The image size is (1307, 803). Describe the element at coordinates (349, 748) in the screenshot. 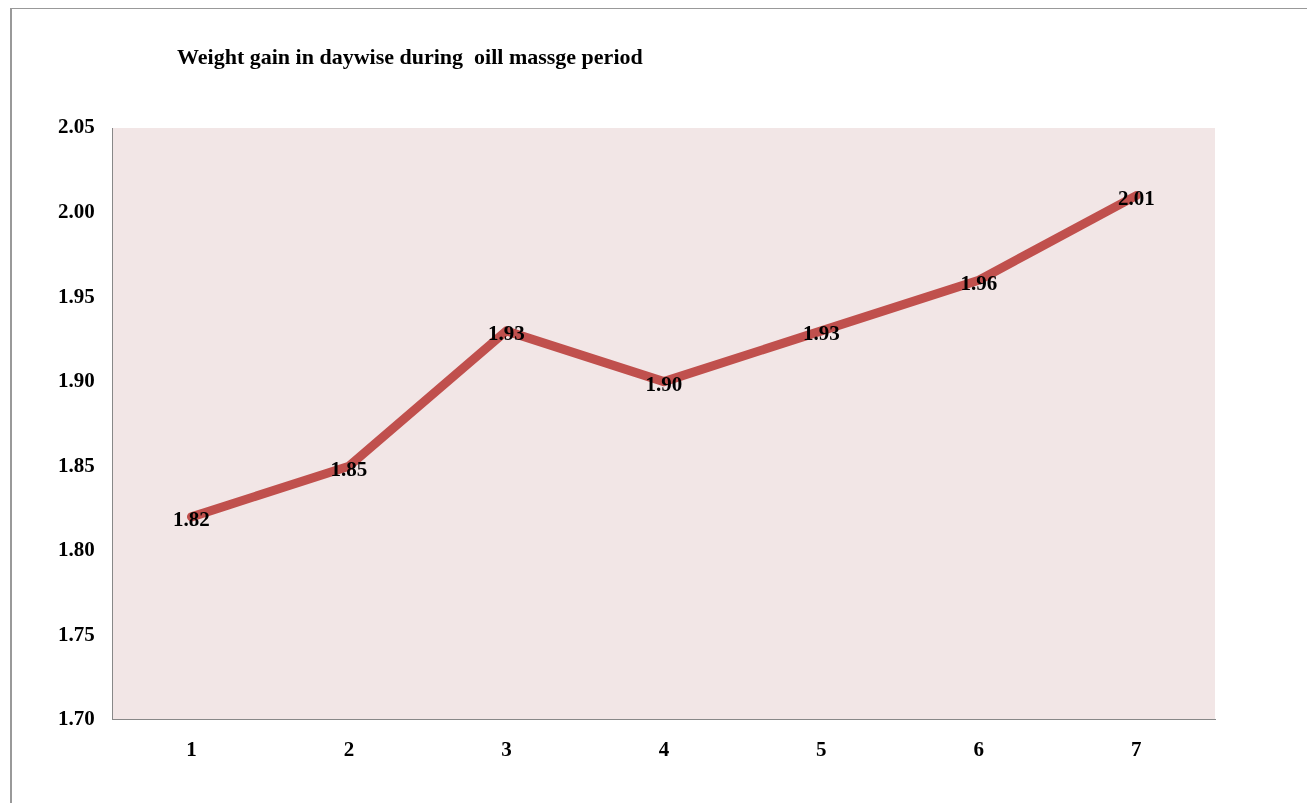

I see `x-tick-label: 2` at that location.